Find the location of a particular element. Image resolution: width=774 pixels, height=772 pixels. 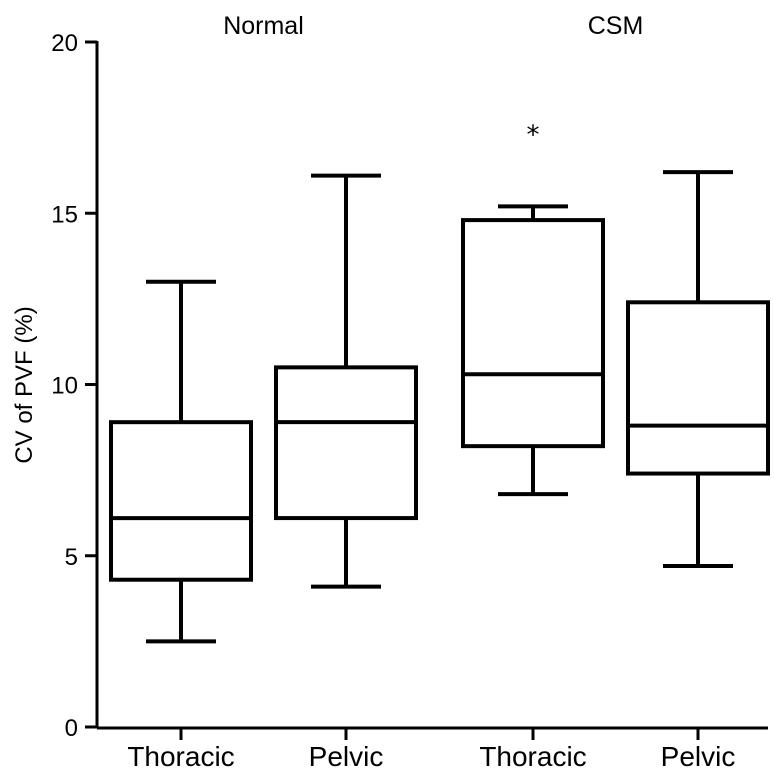

y-tick-label: 15 is located at coordinates (64, 214).